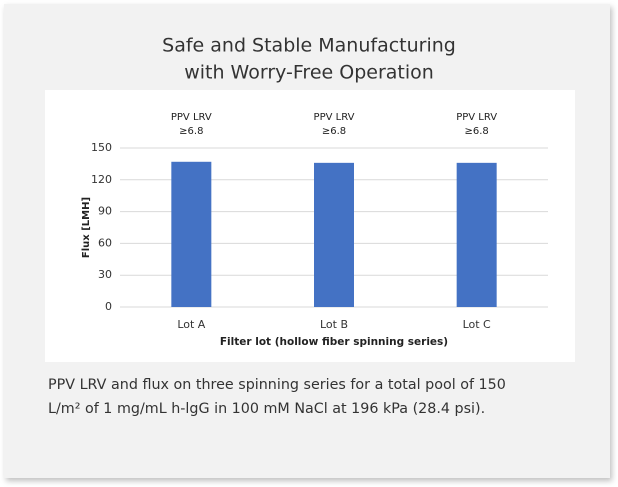 This screenshot has width=618, height=487. What do you see at coordinates (105, 242) in the screenshot?
I see `y-tick-label: 60` at bounding box center [105, 242].